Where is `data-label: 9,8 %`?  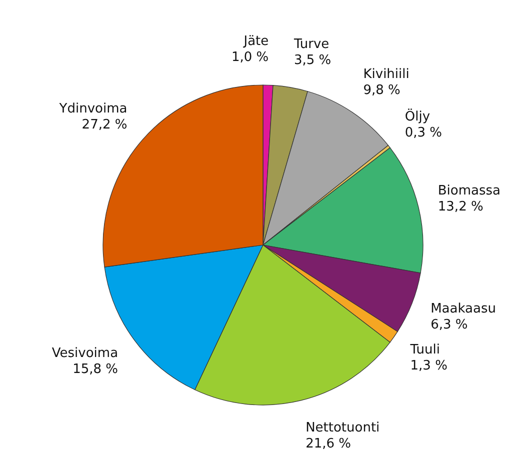
data-label: 9,8 % is located at coordinates (381, 90).